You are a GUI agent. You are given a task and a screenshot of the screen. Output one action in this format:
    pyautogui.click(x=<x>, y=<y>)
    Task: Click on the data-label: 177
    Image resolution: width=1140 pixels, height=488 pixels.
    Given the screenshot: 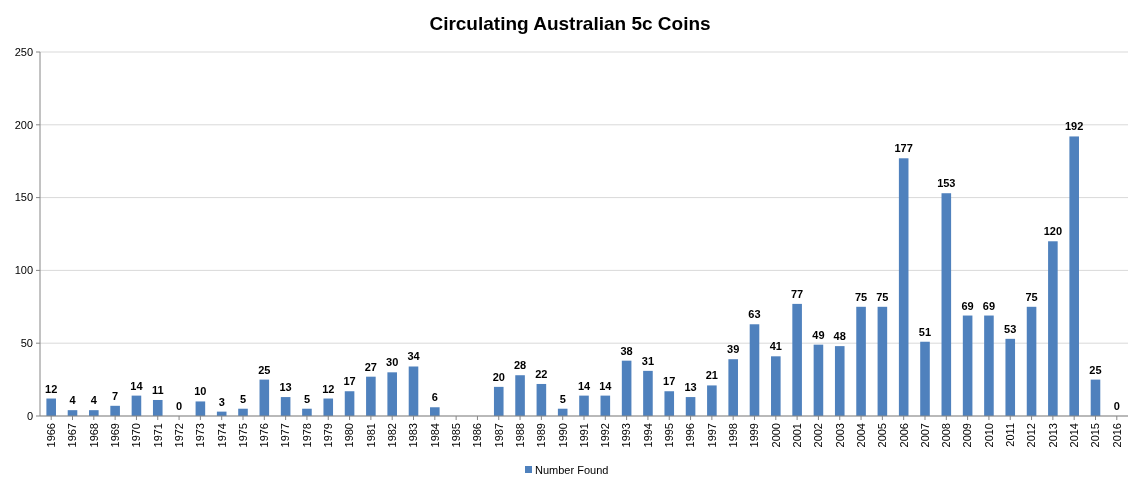 What is the action you would take?
    pyautogui.click(x=903, y=148)
    